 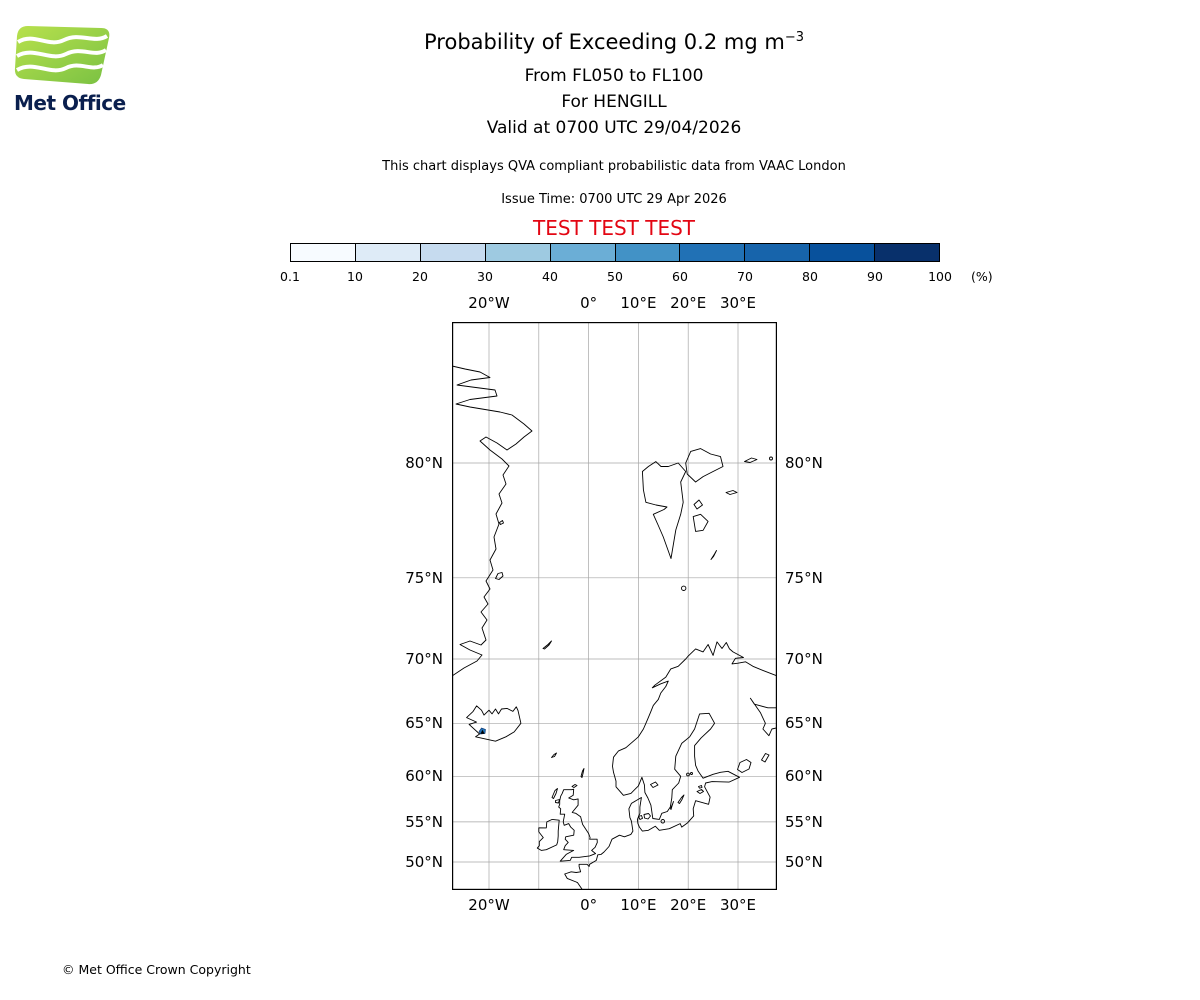 What do you see at coordinates (424, 659) in the screenshot?
I see `lat-label-left: 70°N` at bounding box center [424, 659].